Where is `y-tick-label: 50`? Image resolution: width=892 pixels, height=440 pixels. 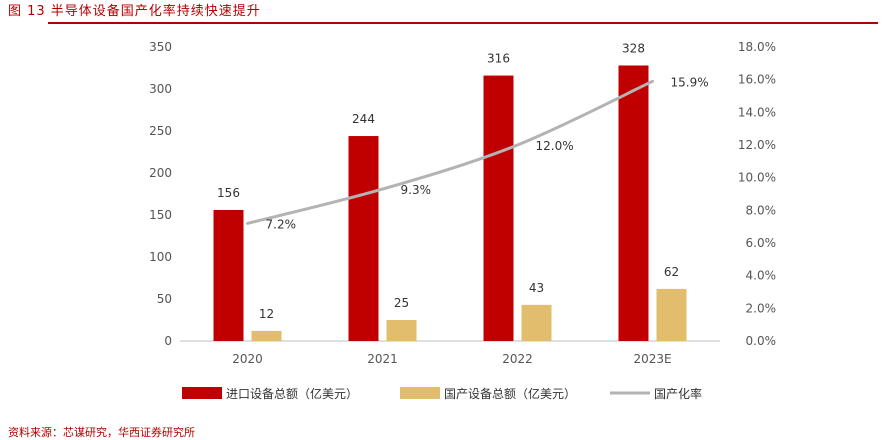
y-tick-label: 50 is located at coordinates (164, 299).